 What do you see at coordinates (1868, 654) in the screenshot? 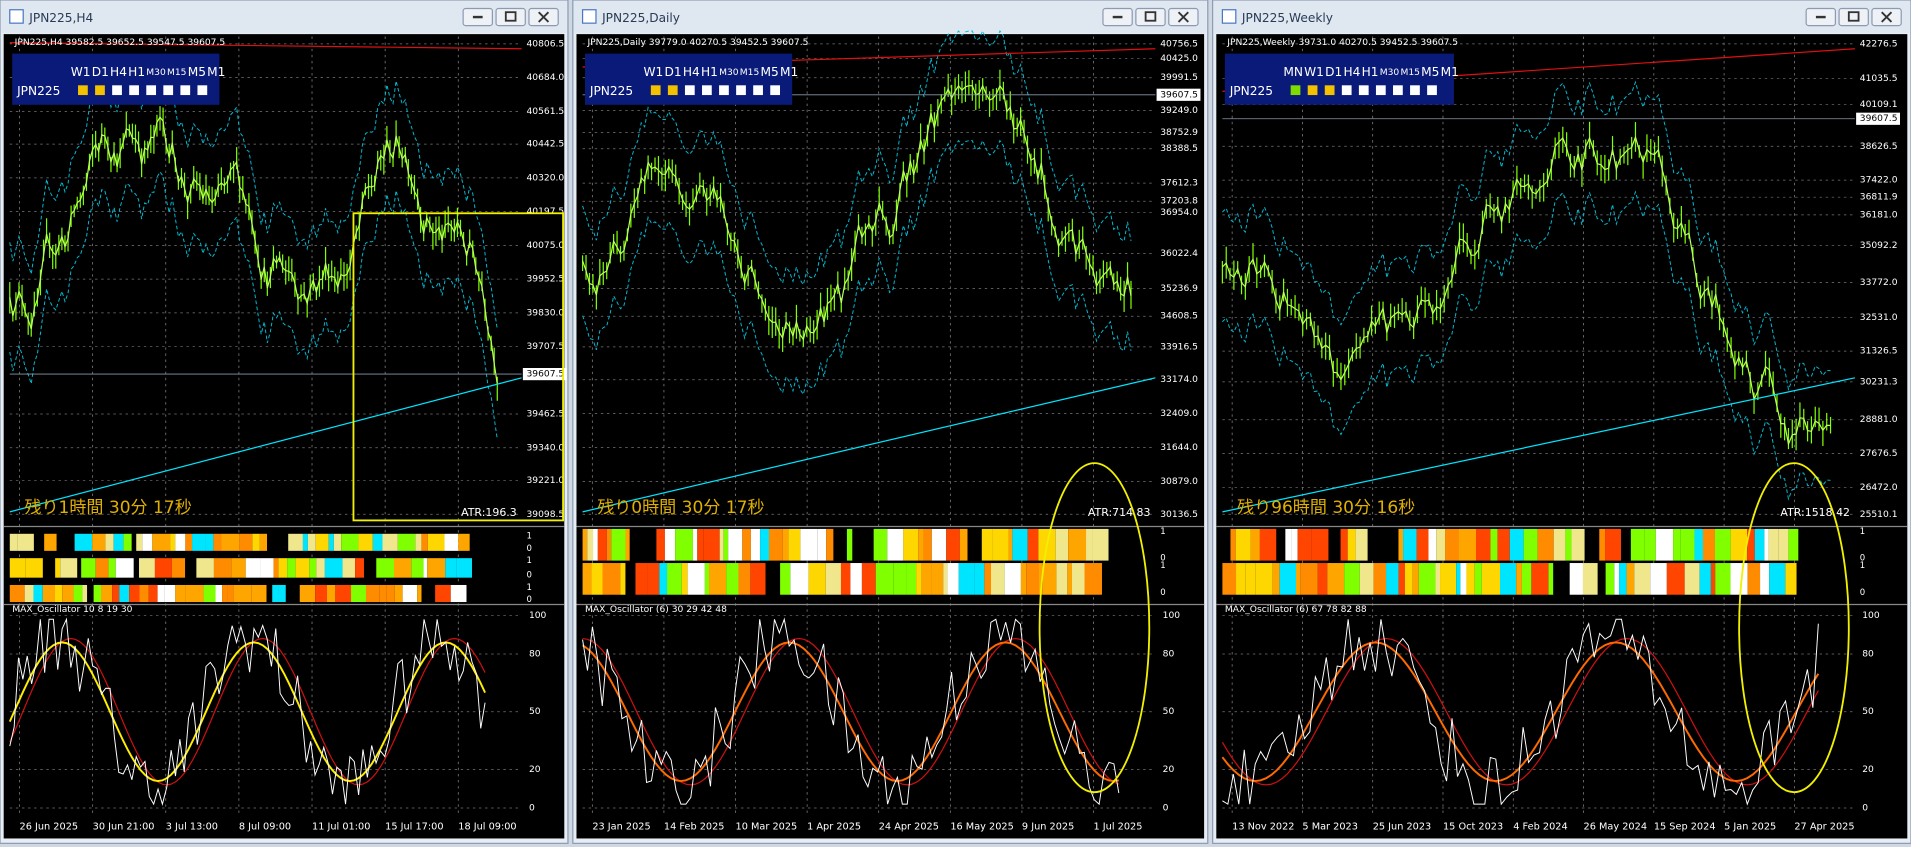
I see `osc-tick-label: 80` at bounding box center [1868, 654].